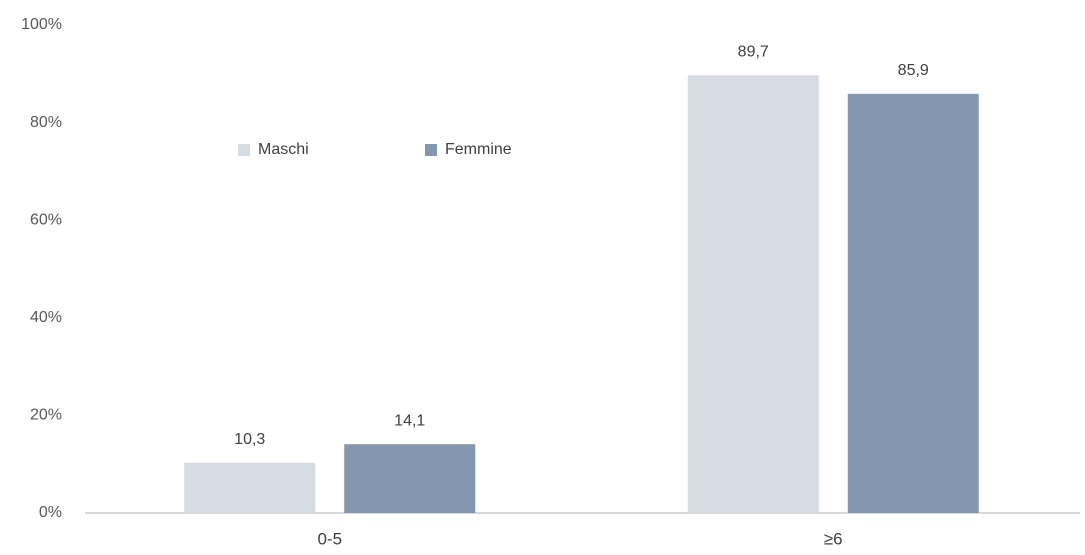 Image resolution: width=1085 pixels, height=555 pixels. Describe the element at coordinates (46, 317) in the screenshot. I see `y-tick-label: 40%` at that location.